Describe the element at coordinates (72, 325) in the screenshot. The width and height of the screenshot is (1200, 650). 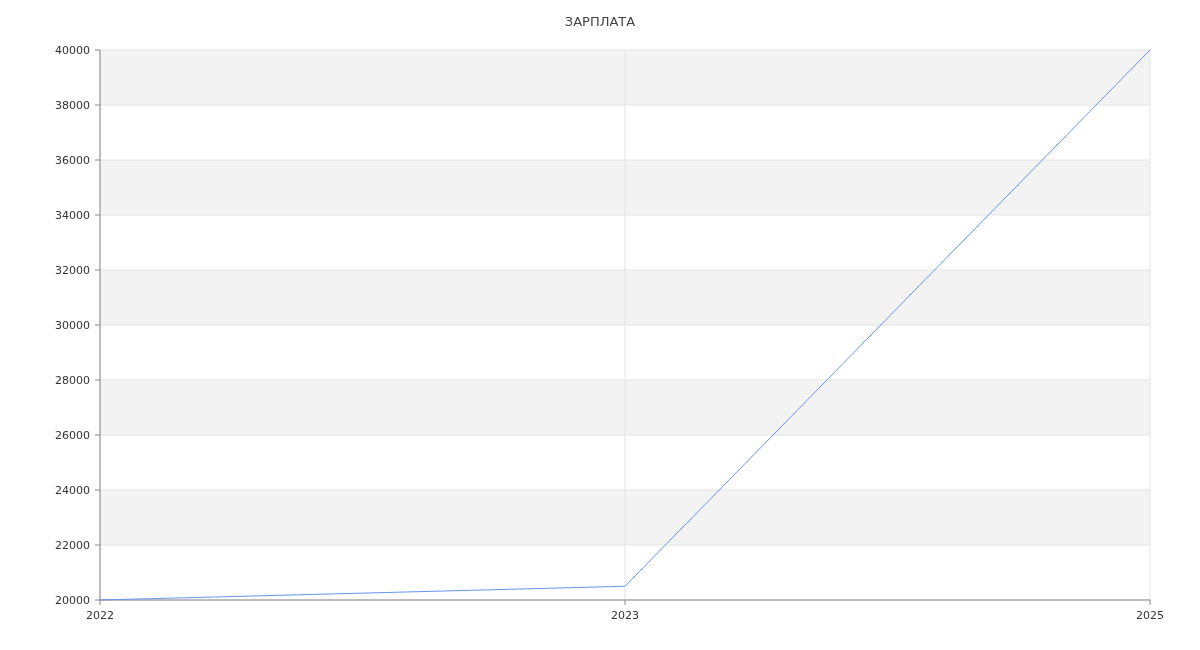
I see `y-tick-label: 30000` at that location.